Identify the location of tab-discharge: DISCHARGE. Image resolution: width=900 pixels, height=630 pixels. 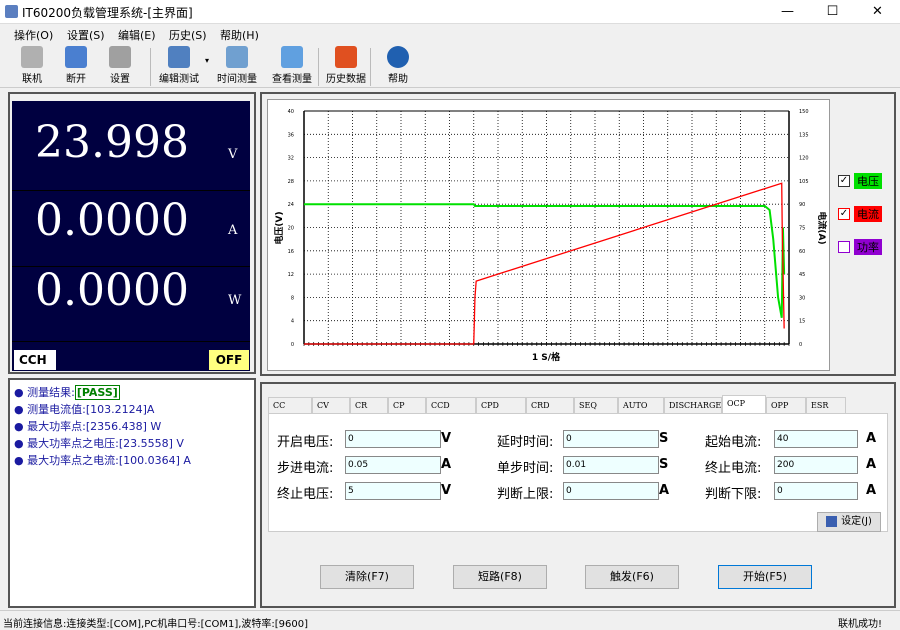
(693, 405).